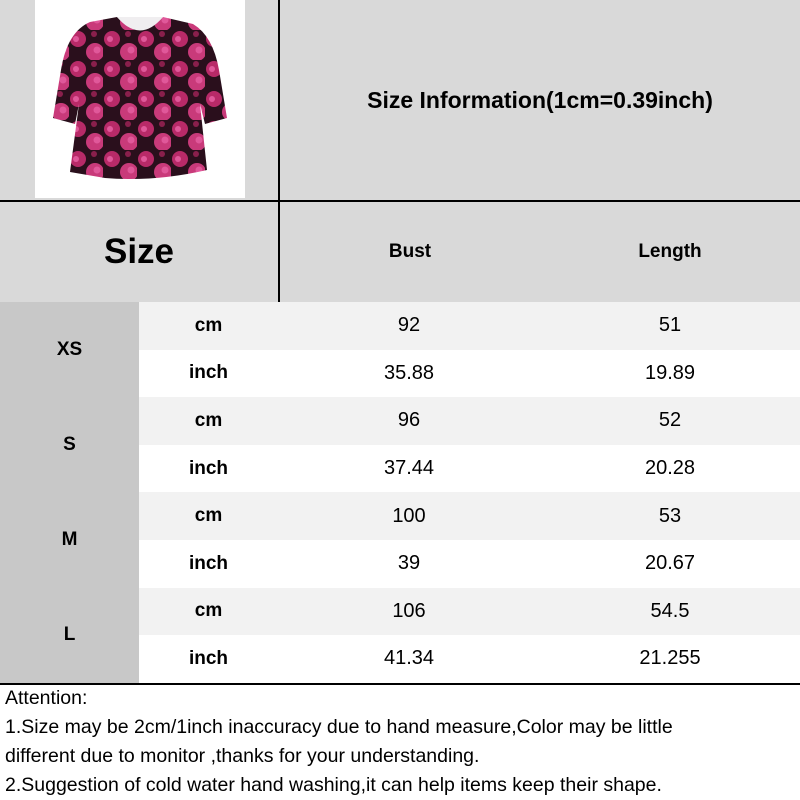 This screenshot has height=800, width=800. I want to click on length-value-cell: 54.5, so click(670, 612).